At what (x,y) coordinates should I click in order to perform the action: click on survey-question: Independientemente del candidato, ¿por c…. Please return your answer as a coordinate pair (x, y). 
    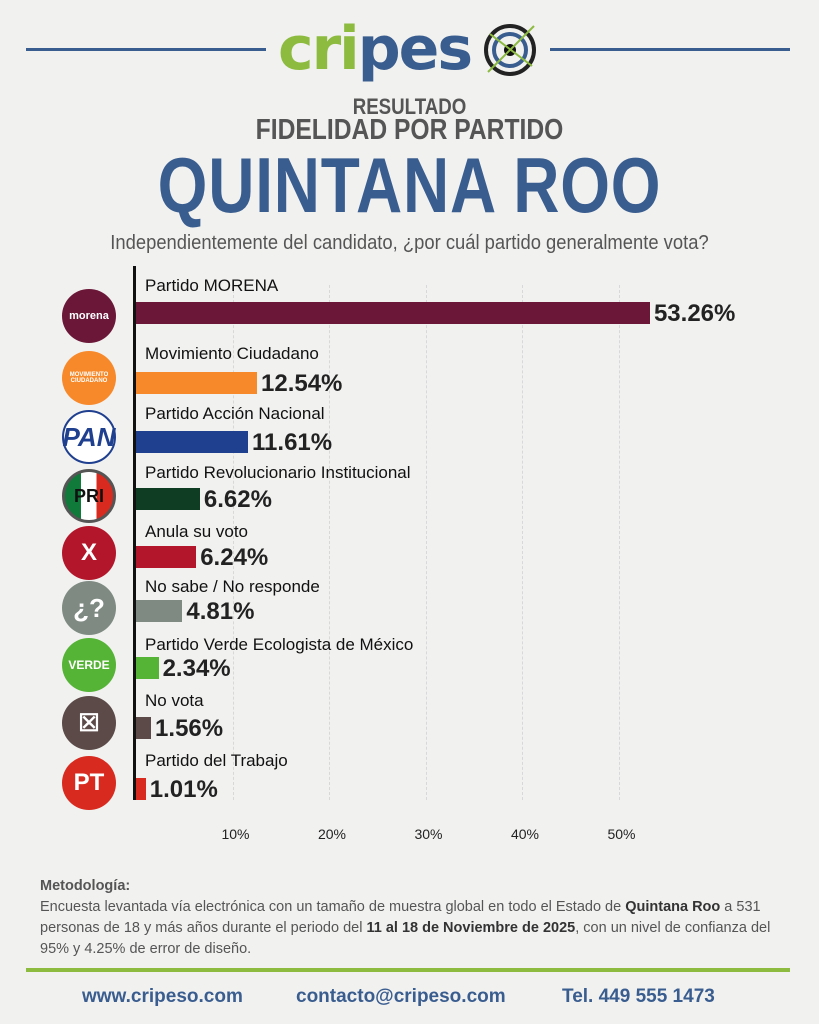
    Looking at the image, I should click on (409, 243).